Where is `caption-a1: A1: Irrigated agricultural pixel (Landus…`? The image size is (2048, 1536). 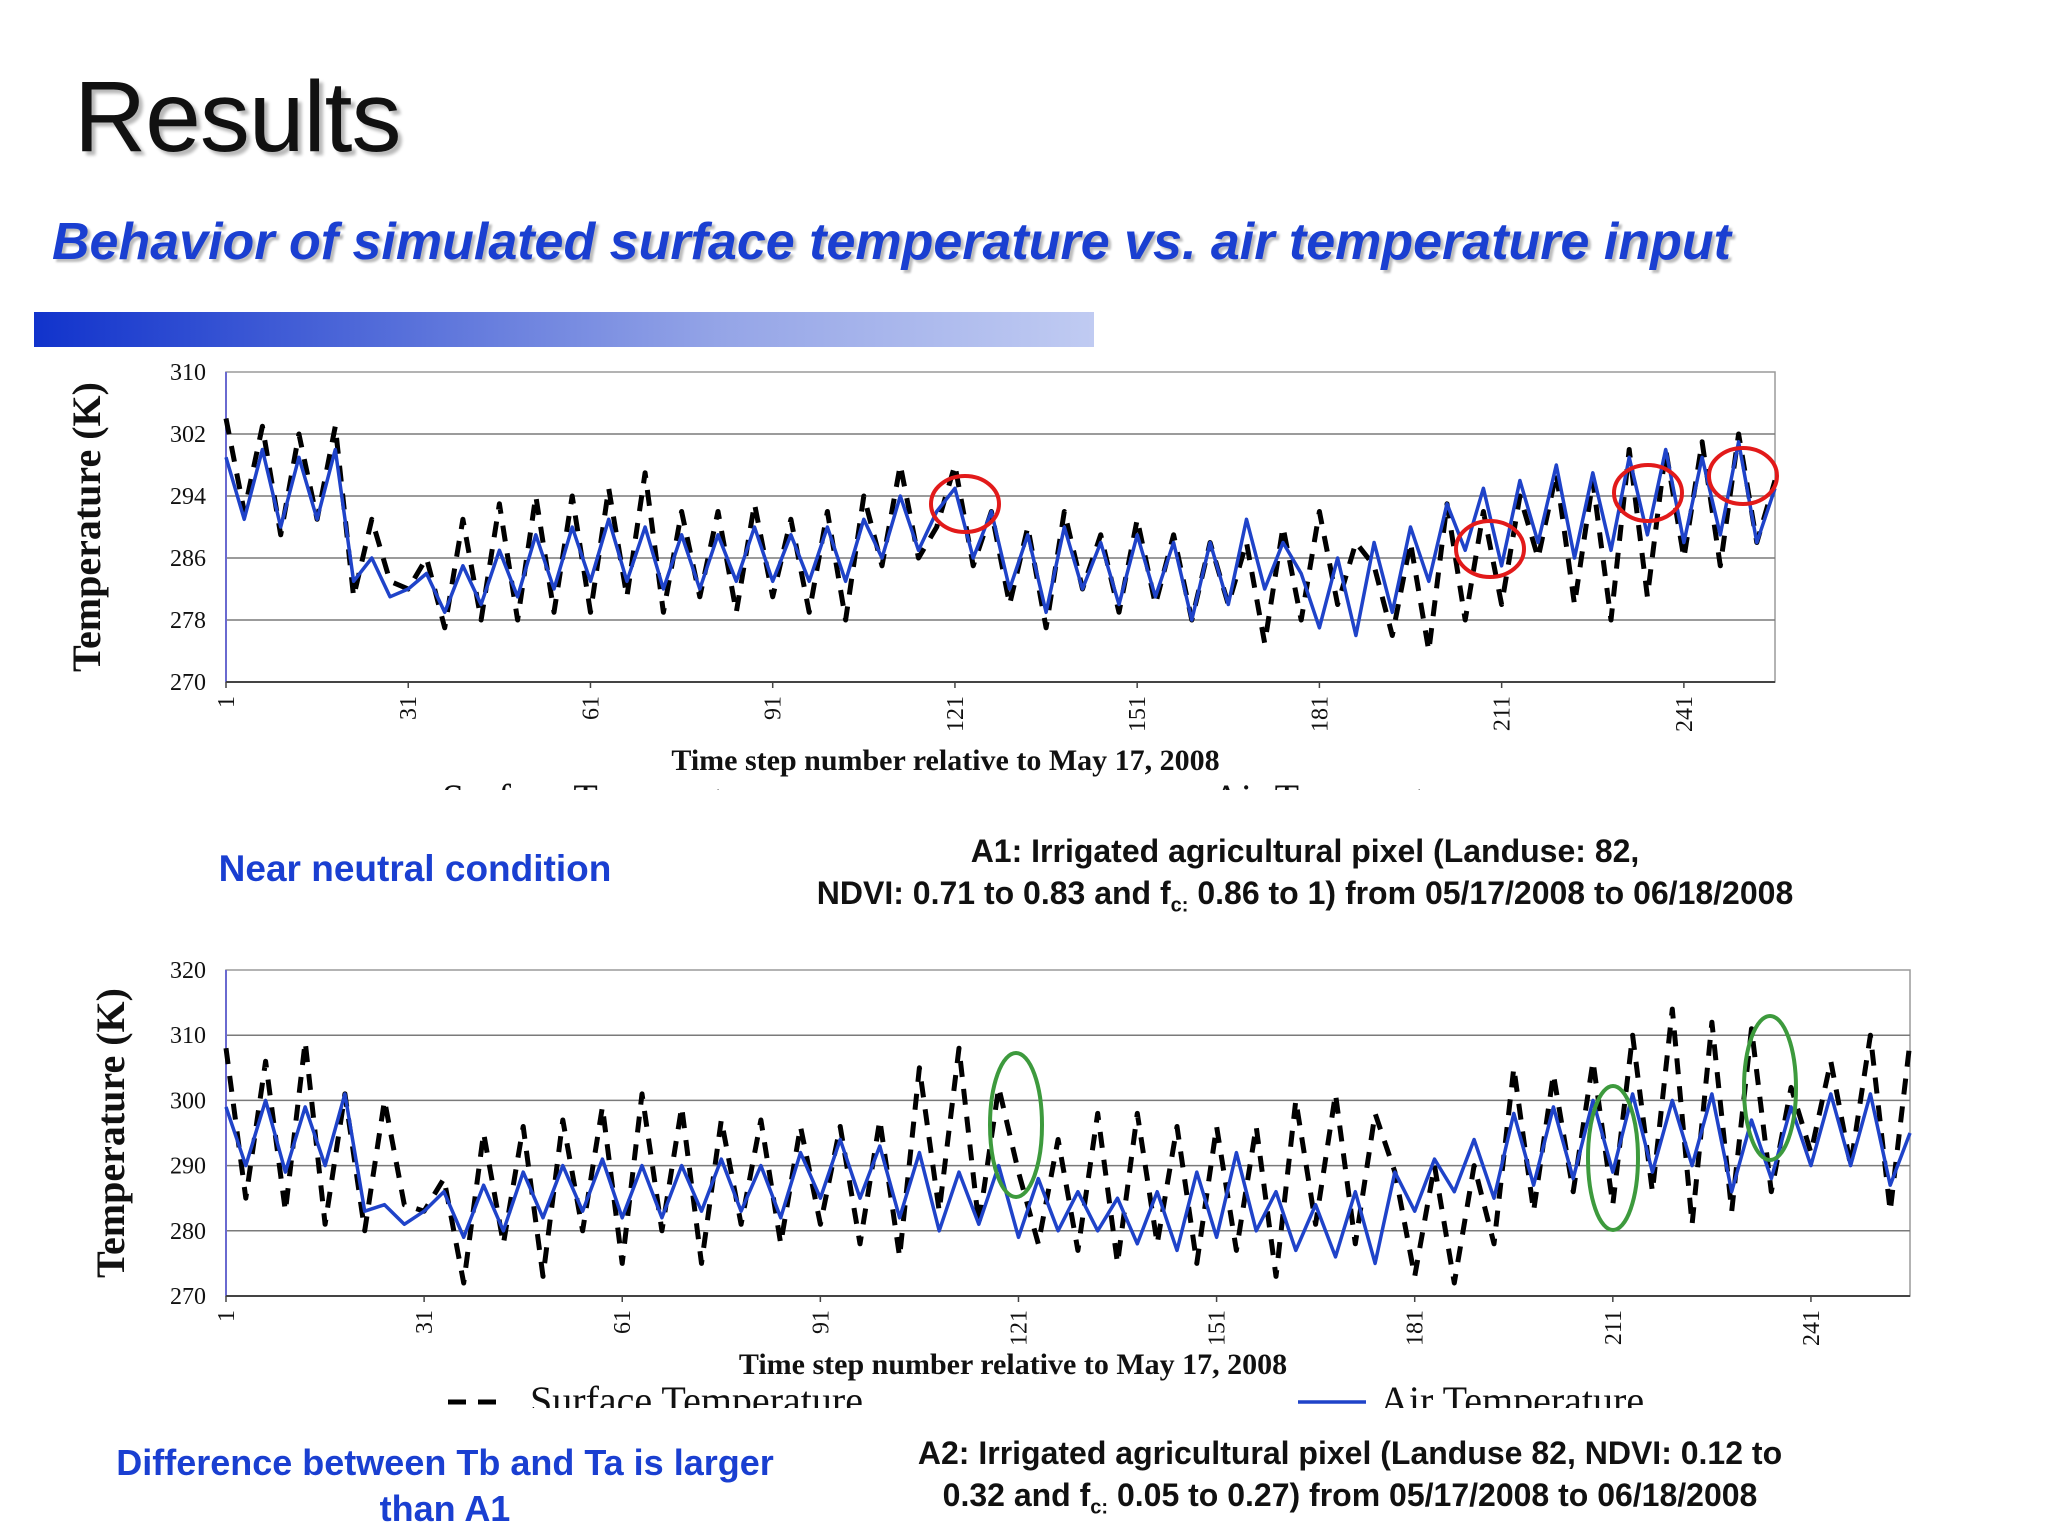 caption-a1: A1: Irrigated agricultural pixel (Landus… is located at coordinates (1305, 878).